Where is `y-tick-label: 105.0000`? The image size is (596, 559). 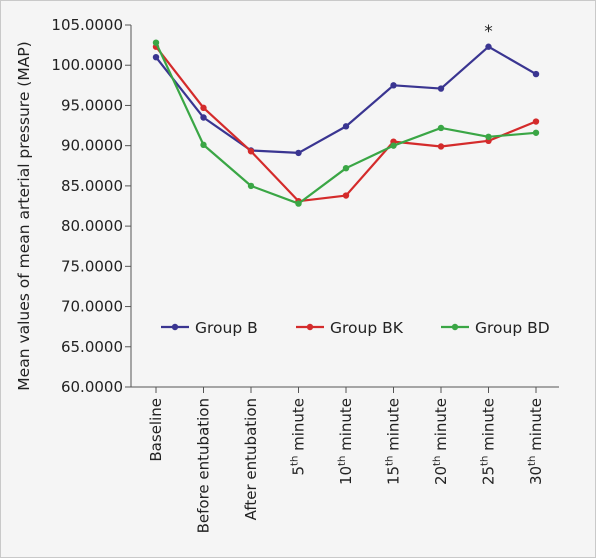
y-tick-label: 105.0000 is located at coordinates (87, 25).